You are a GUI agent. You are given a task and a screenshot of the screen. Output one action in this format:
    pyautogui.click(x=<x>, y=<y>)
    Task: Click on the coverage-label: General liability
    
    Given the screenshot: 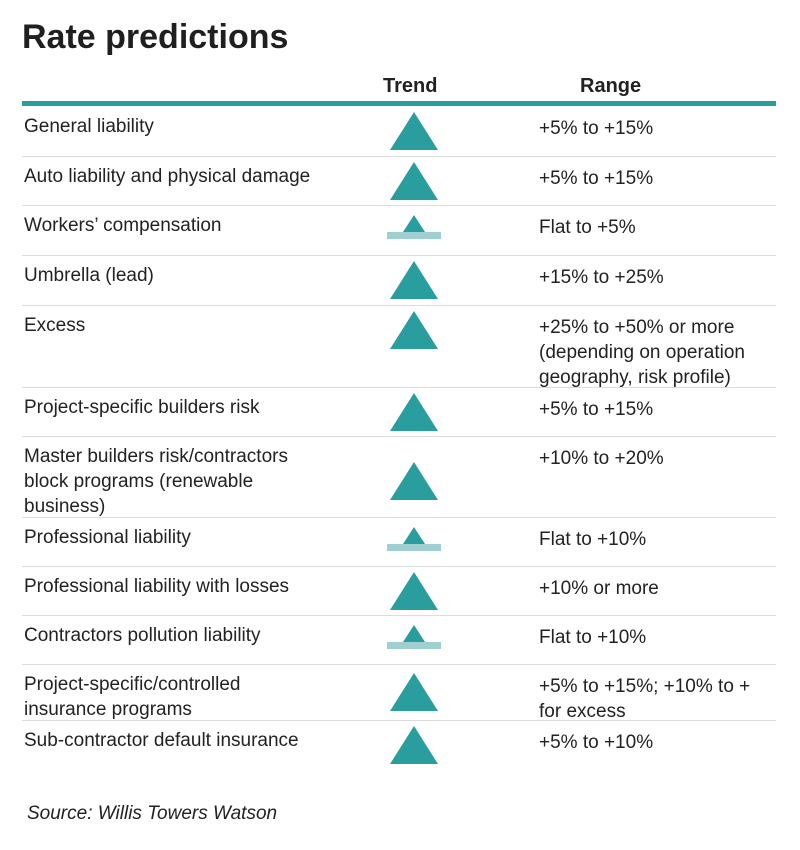 What is the action you would take?
    pyautogui.click(x=89, y=126)
    